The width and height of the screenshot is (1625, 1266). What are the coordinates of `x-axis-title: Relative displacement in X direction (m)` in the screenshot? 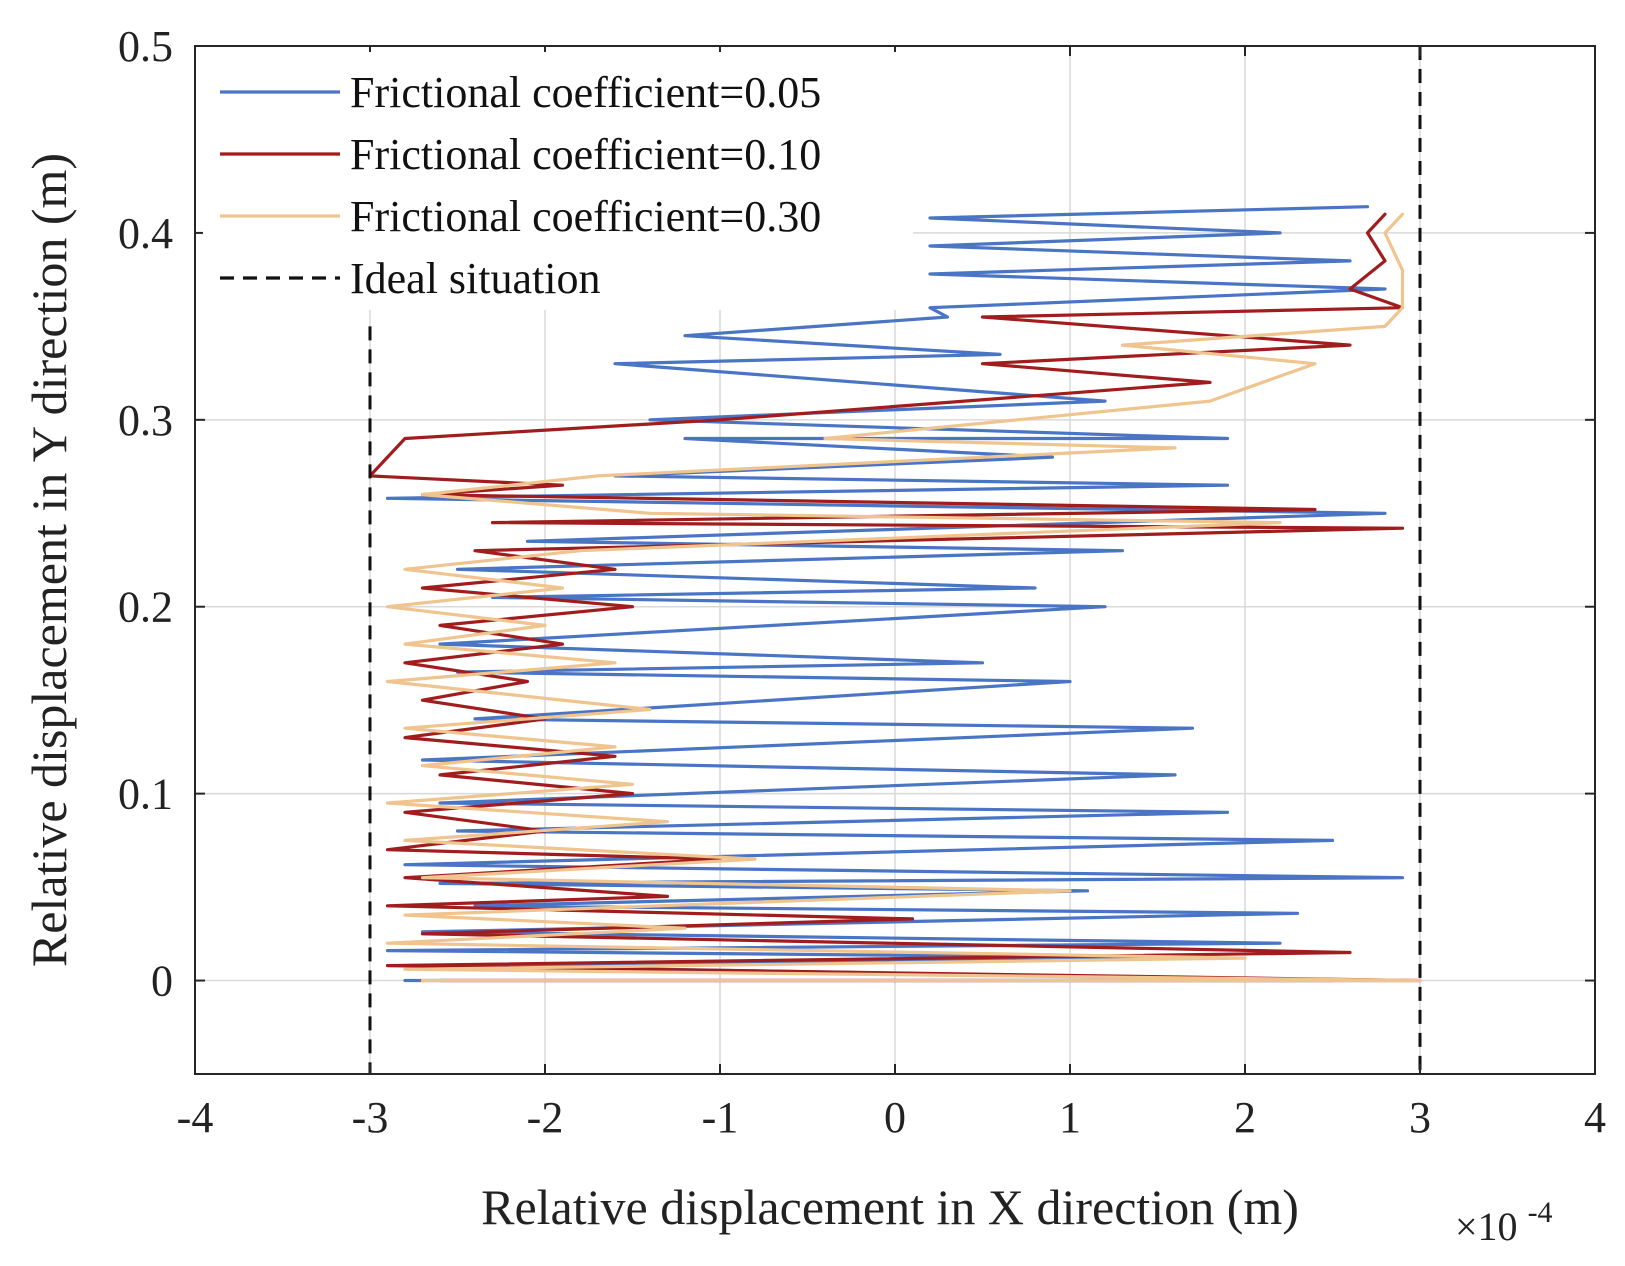 It's located at (890, 1207).